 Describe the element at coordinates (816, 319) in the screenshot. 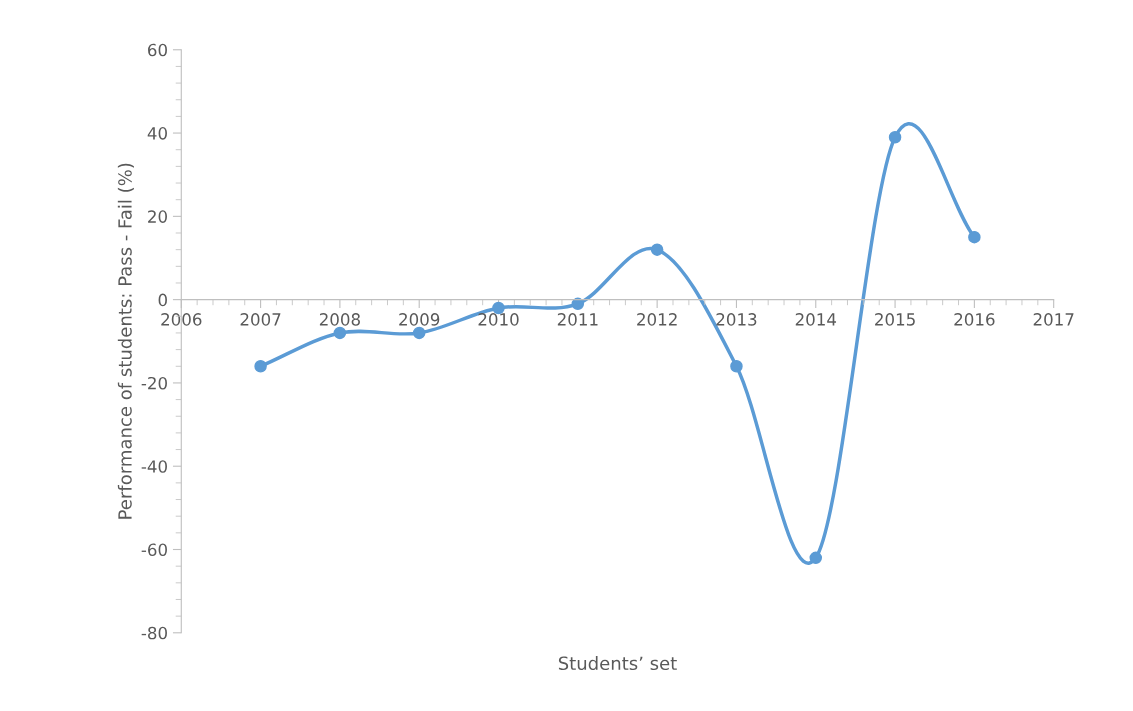

I see `x-tick-label: 2014` at that location.